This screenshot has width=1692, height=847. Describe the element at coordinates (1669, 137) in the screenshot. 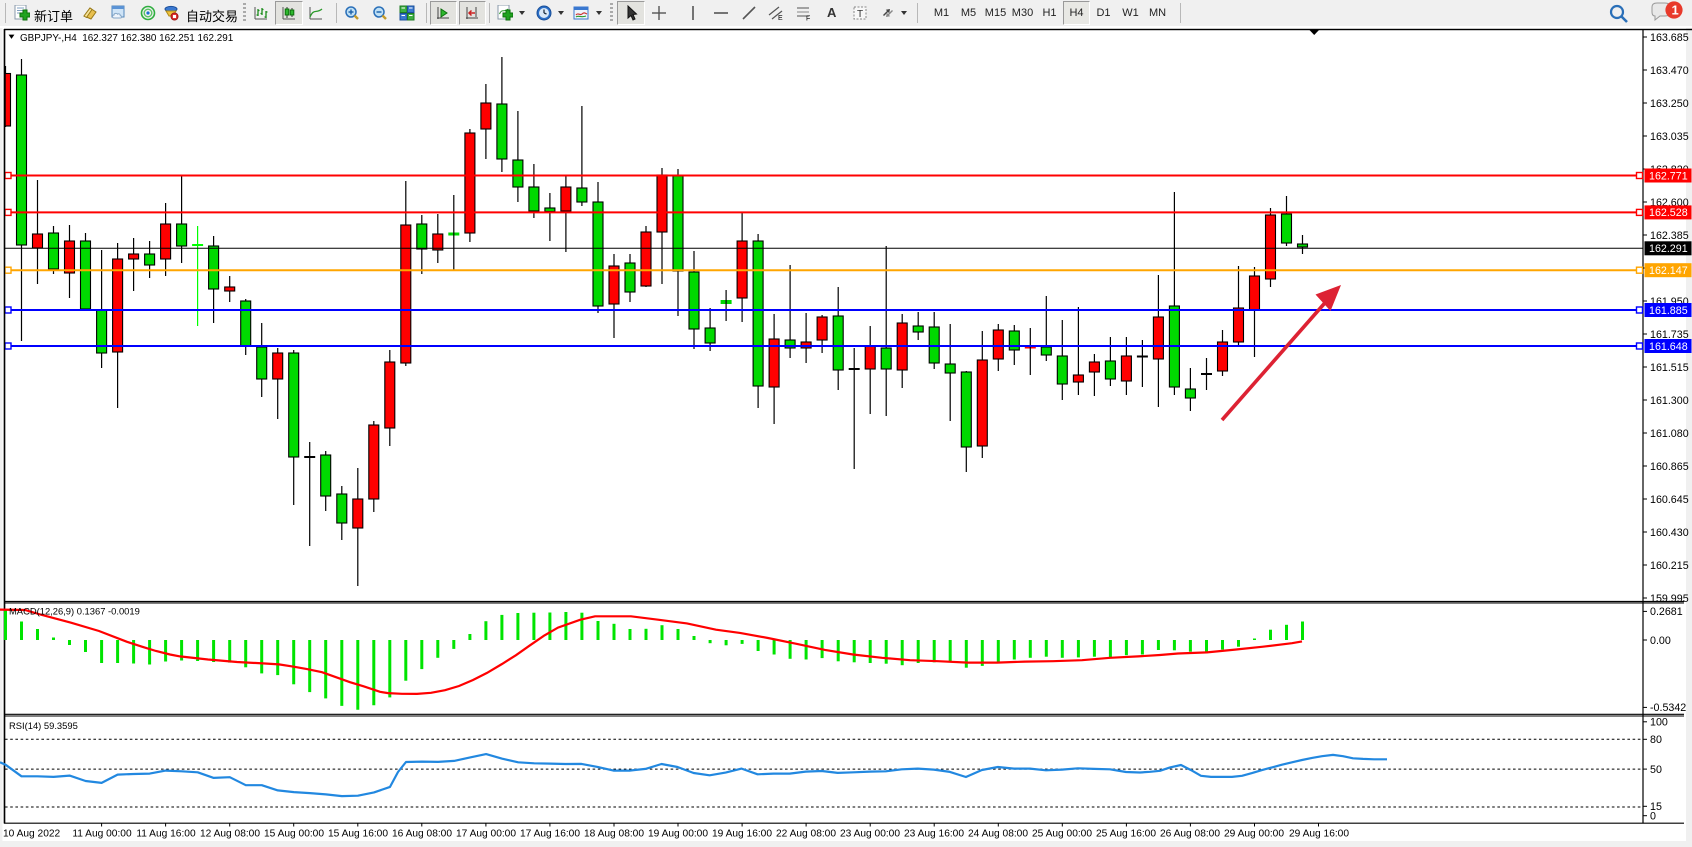

I see `svg-text: 163.035` at that location.